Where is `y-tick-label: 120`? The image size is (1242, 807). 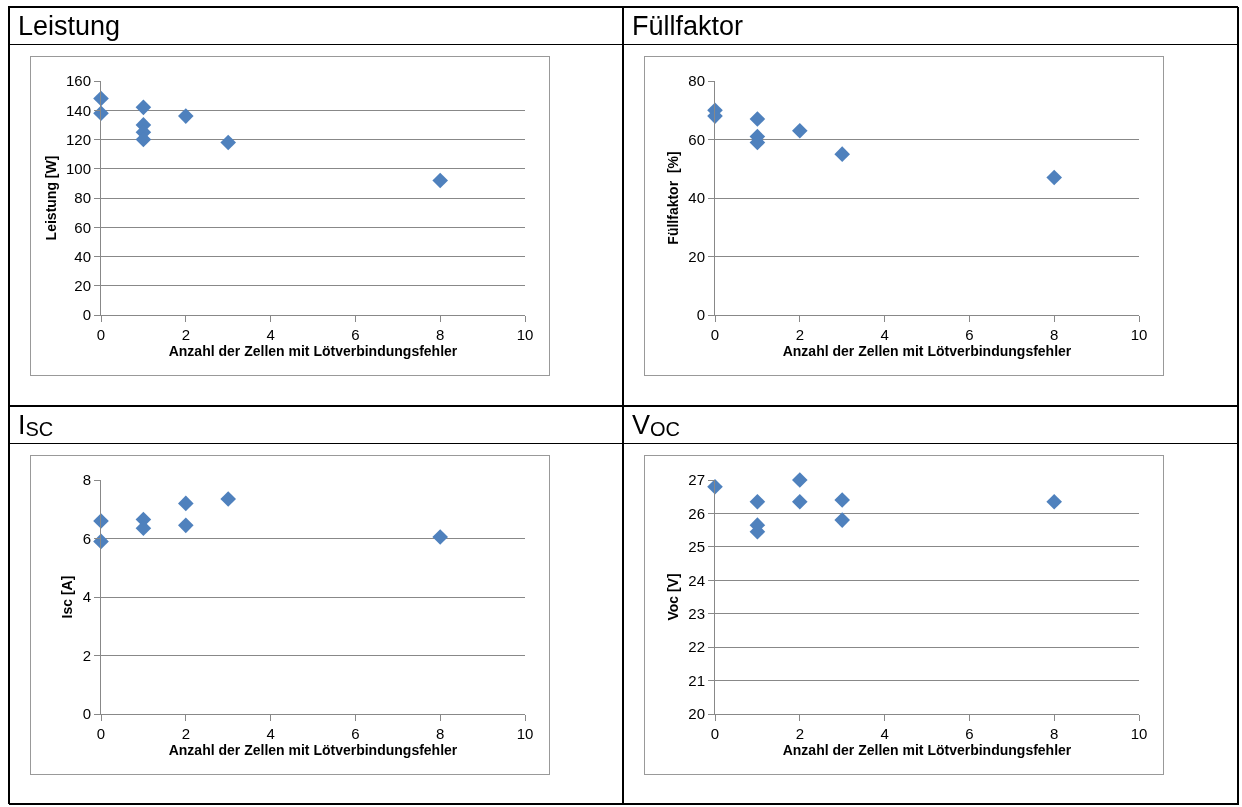
y-tick-label: 120 is located at coordinates (78, 139).